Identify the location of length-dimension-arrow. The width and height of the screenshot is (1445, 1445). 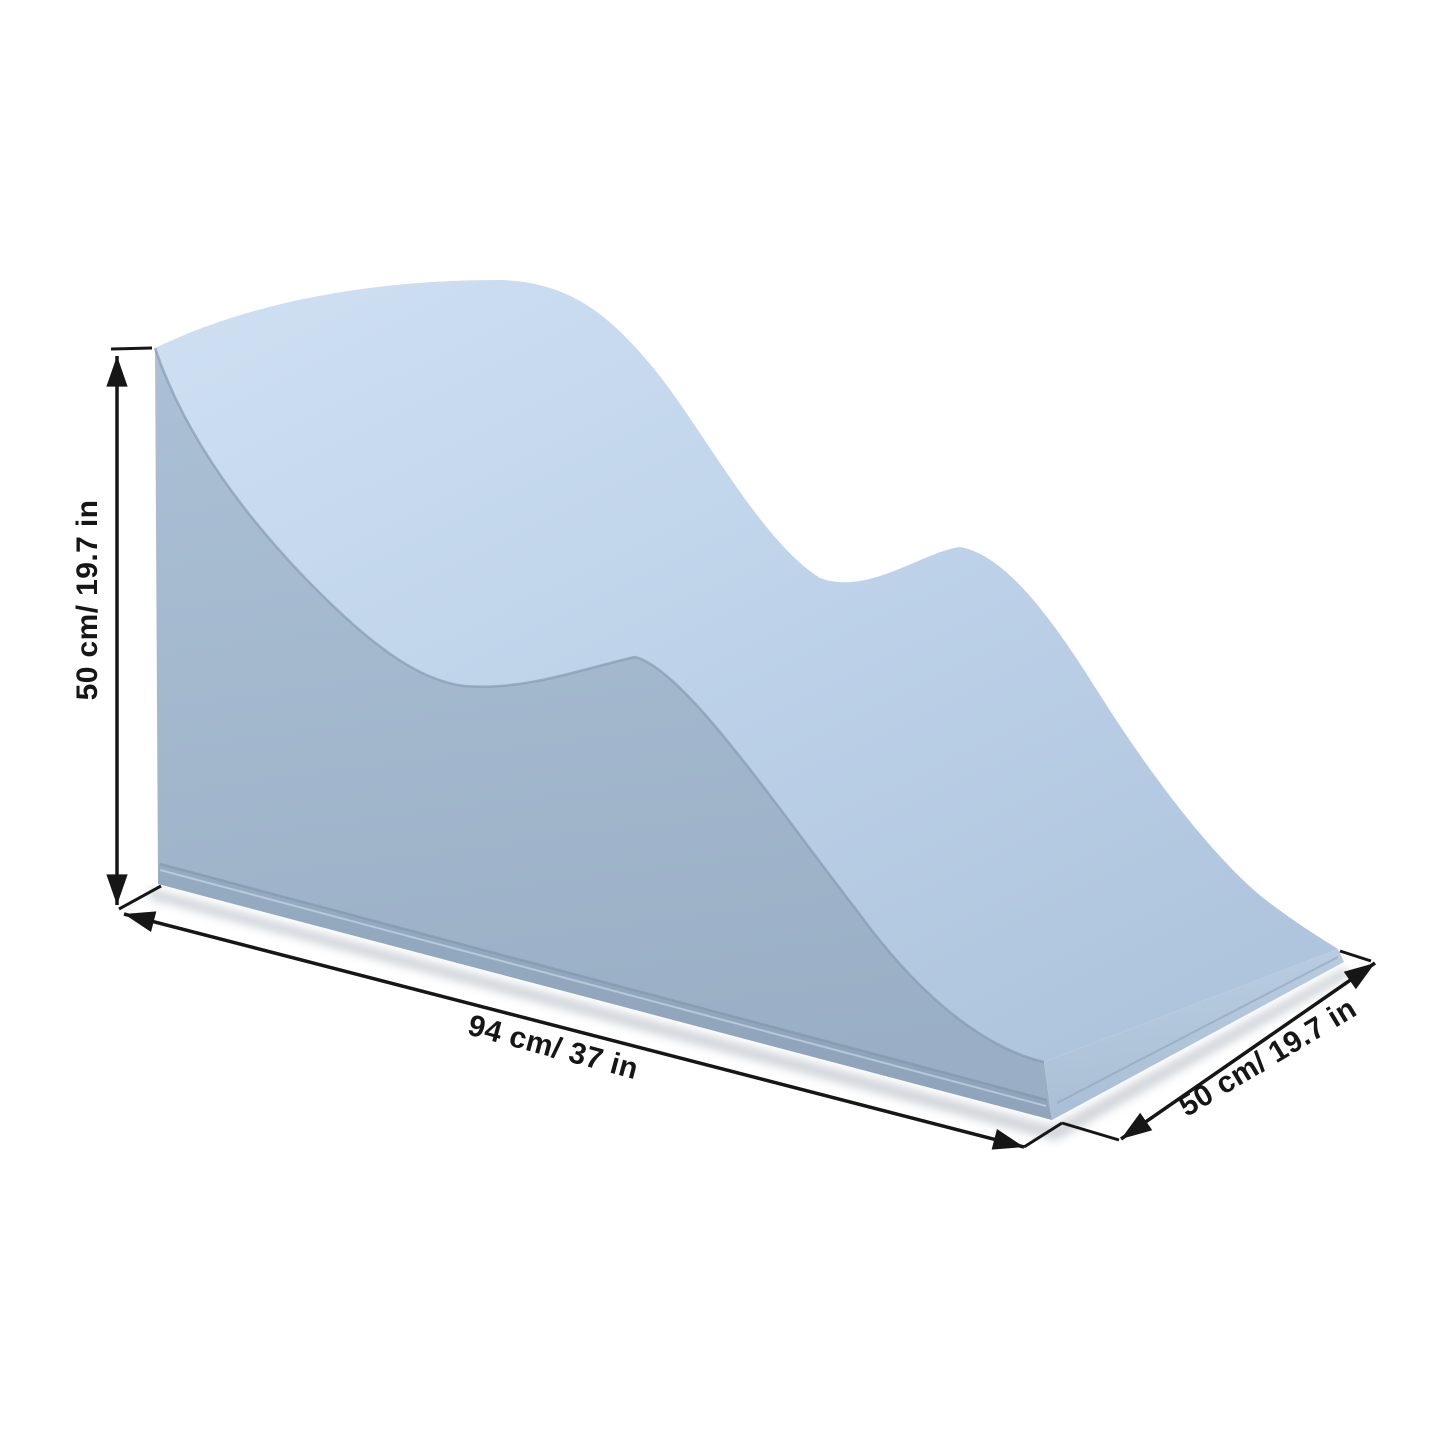
(593, 1030).